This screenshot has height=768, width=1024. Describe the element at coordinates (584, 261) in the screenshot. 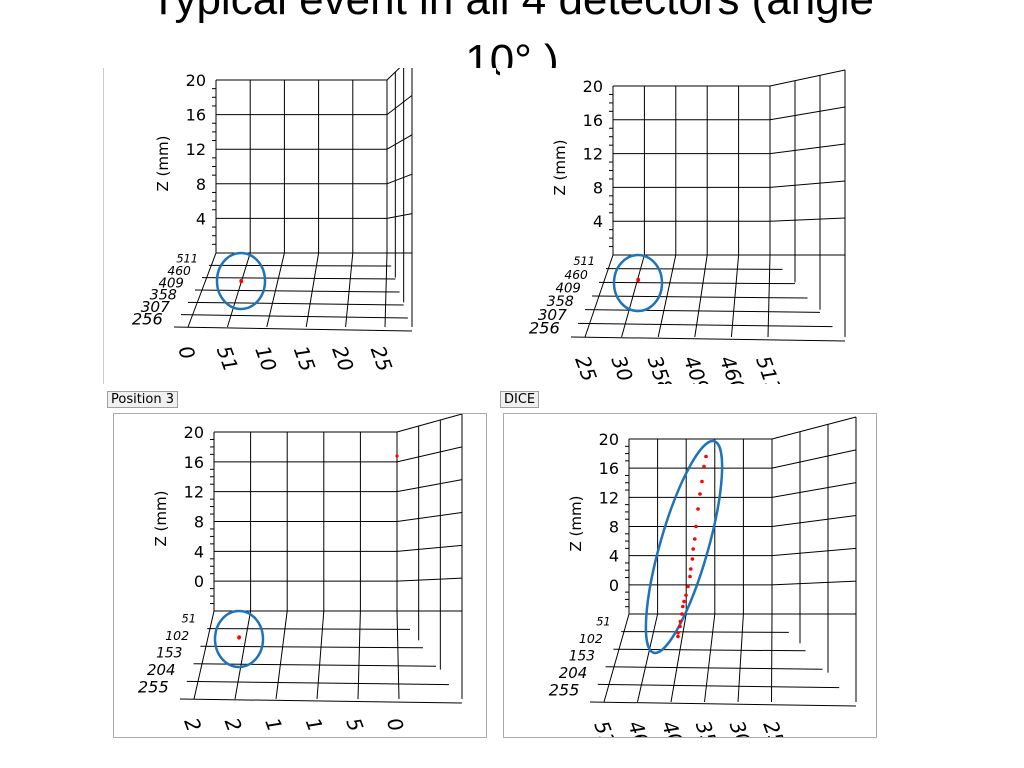

I see `y-tick-label: 511` at that location.